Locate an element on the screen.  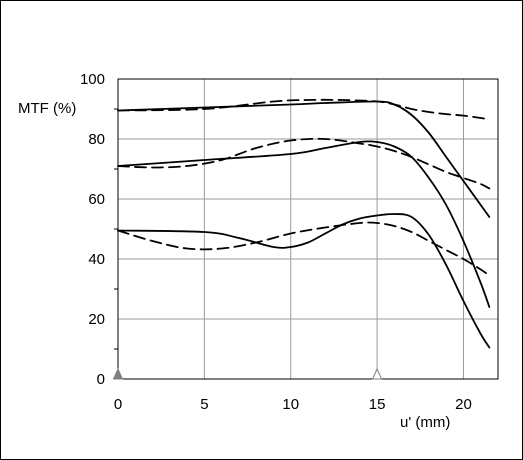
y-tick-label: 40 is located at coordinates (96, 259).